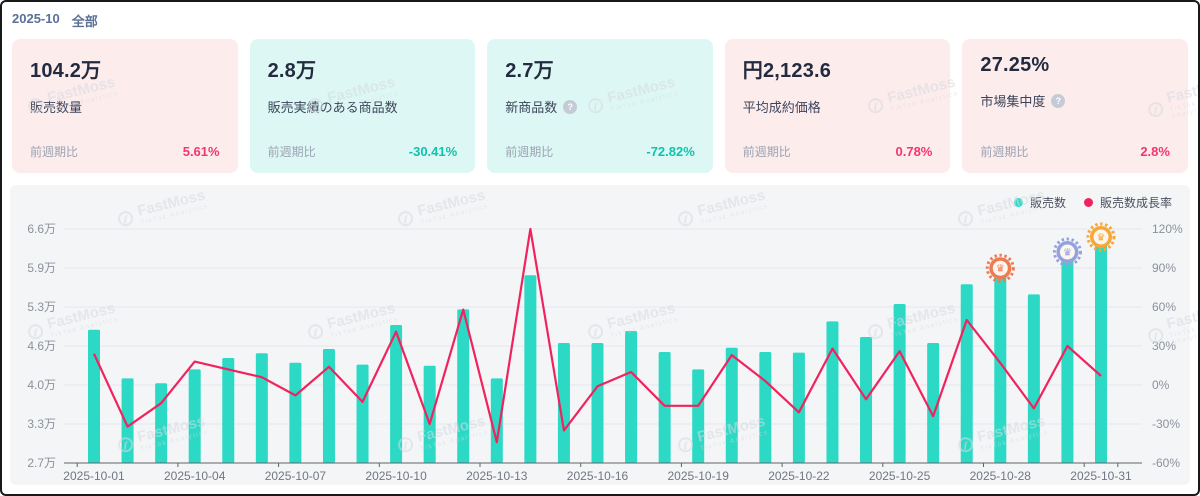 This screenshot has width=1200, height=496. What do you see at coordinates (1075, 106) in the screenshot?
I see `kpi-card-market-concentration: 27.25% 市場集中度 ? 前週期比 2.8%` at bounding box center [1075, 106].